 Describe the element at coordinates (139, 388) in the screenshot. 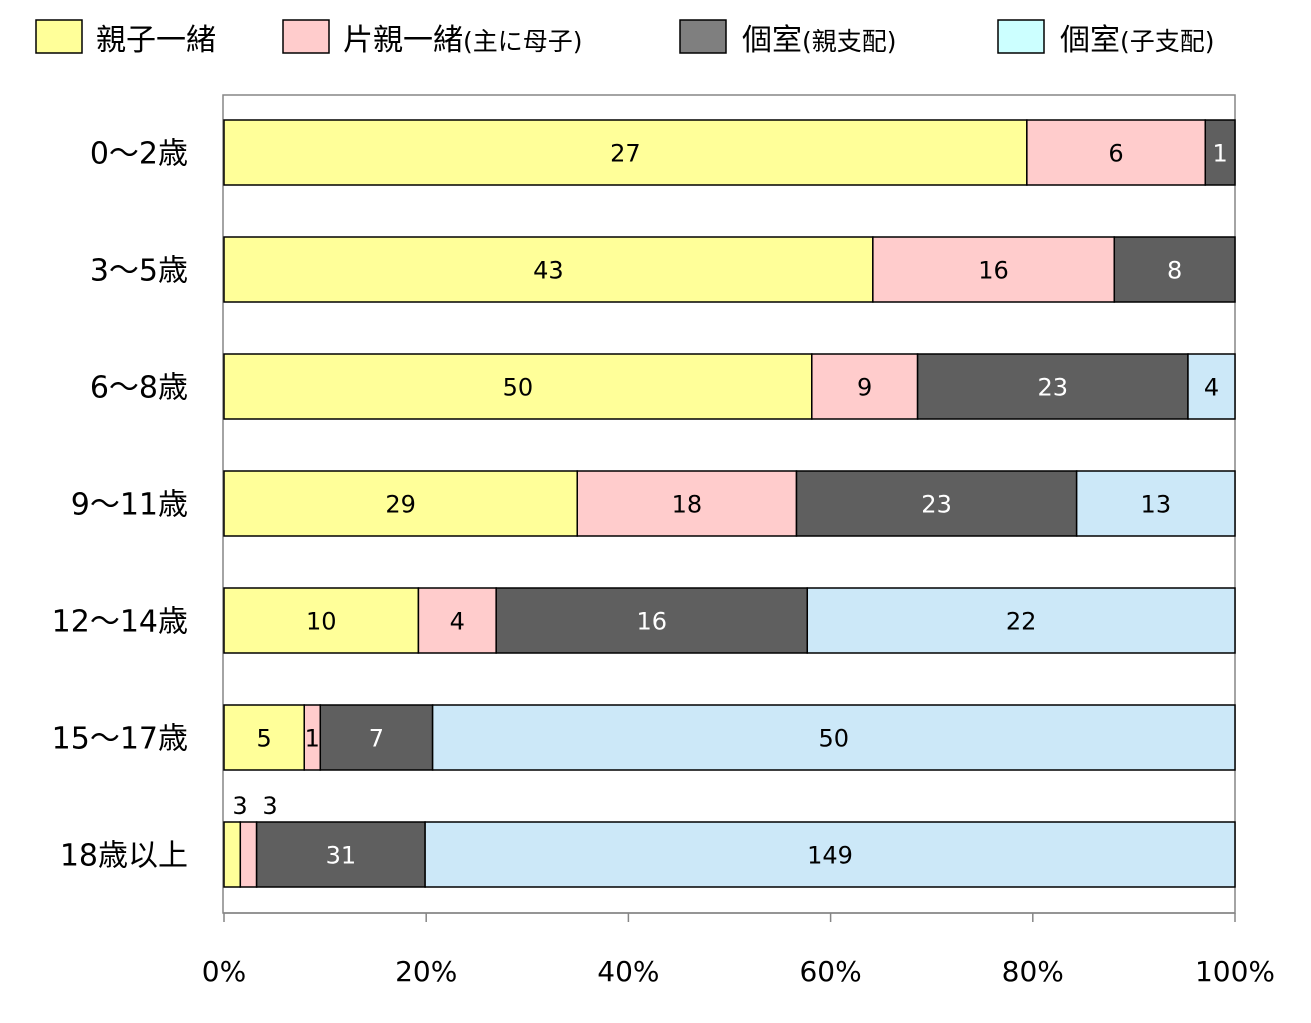

I see `category-label-3: 6〜8歳` at that location.